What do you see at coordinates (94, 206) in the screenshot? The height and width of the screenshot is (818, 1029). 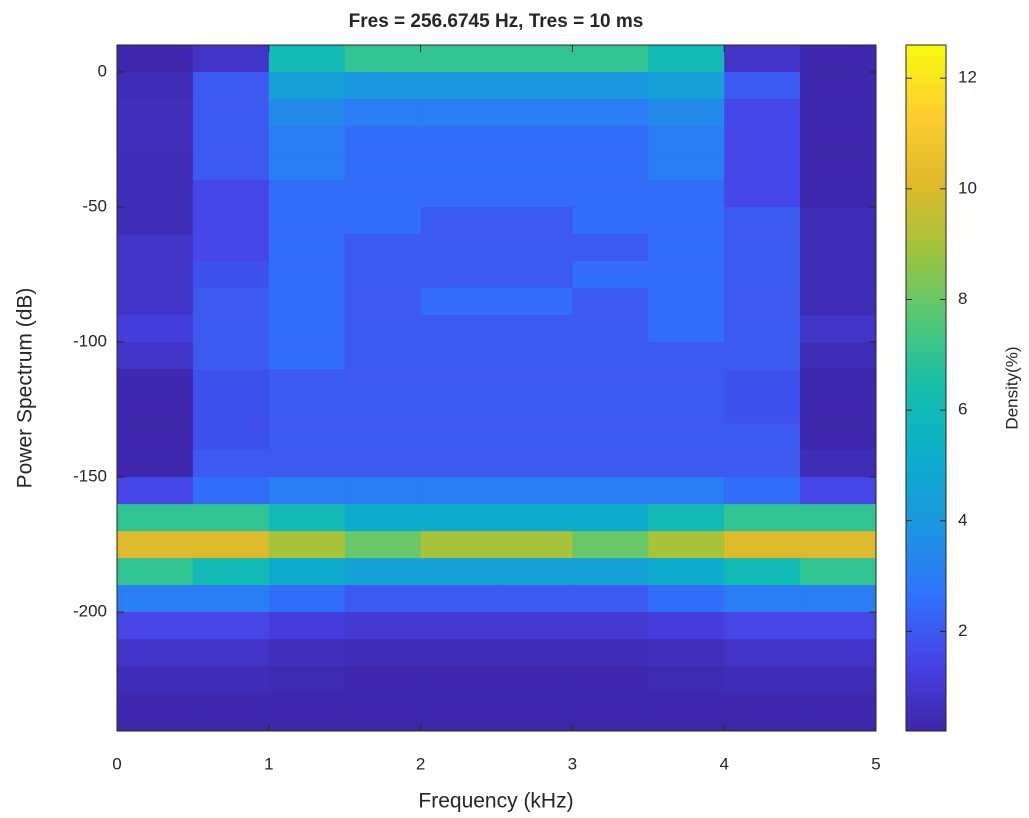 I see `y-tick-label: -50` at bounding box center [94, 206].